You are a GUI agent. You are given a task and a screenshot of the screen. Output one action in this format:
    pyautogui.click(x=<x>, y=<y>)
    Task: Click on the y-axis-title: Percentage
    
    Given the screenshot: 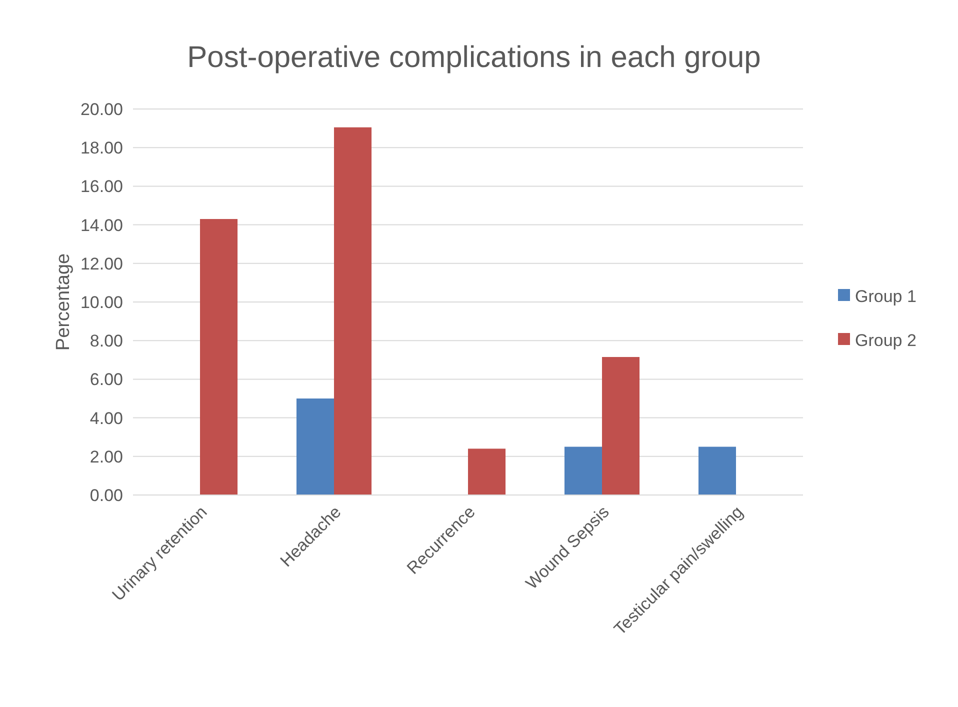 What is the action you would take?
    pyautogui.click(x=63, y=302)
    